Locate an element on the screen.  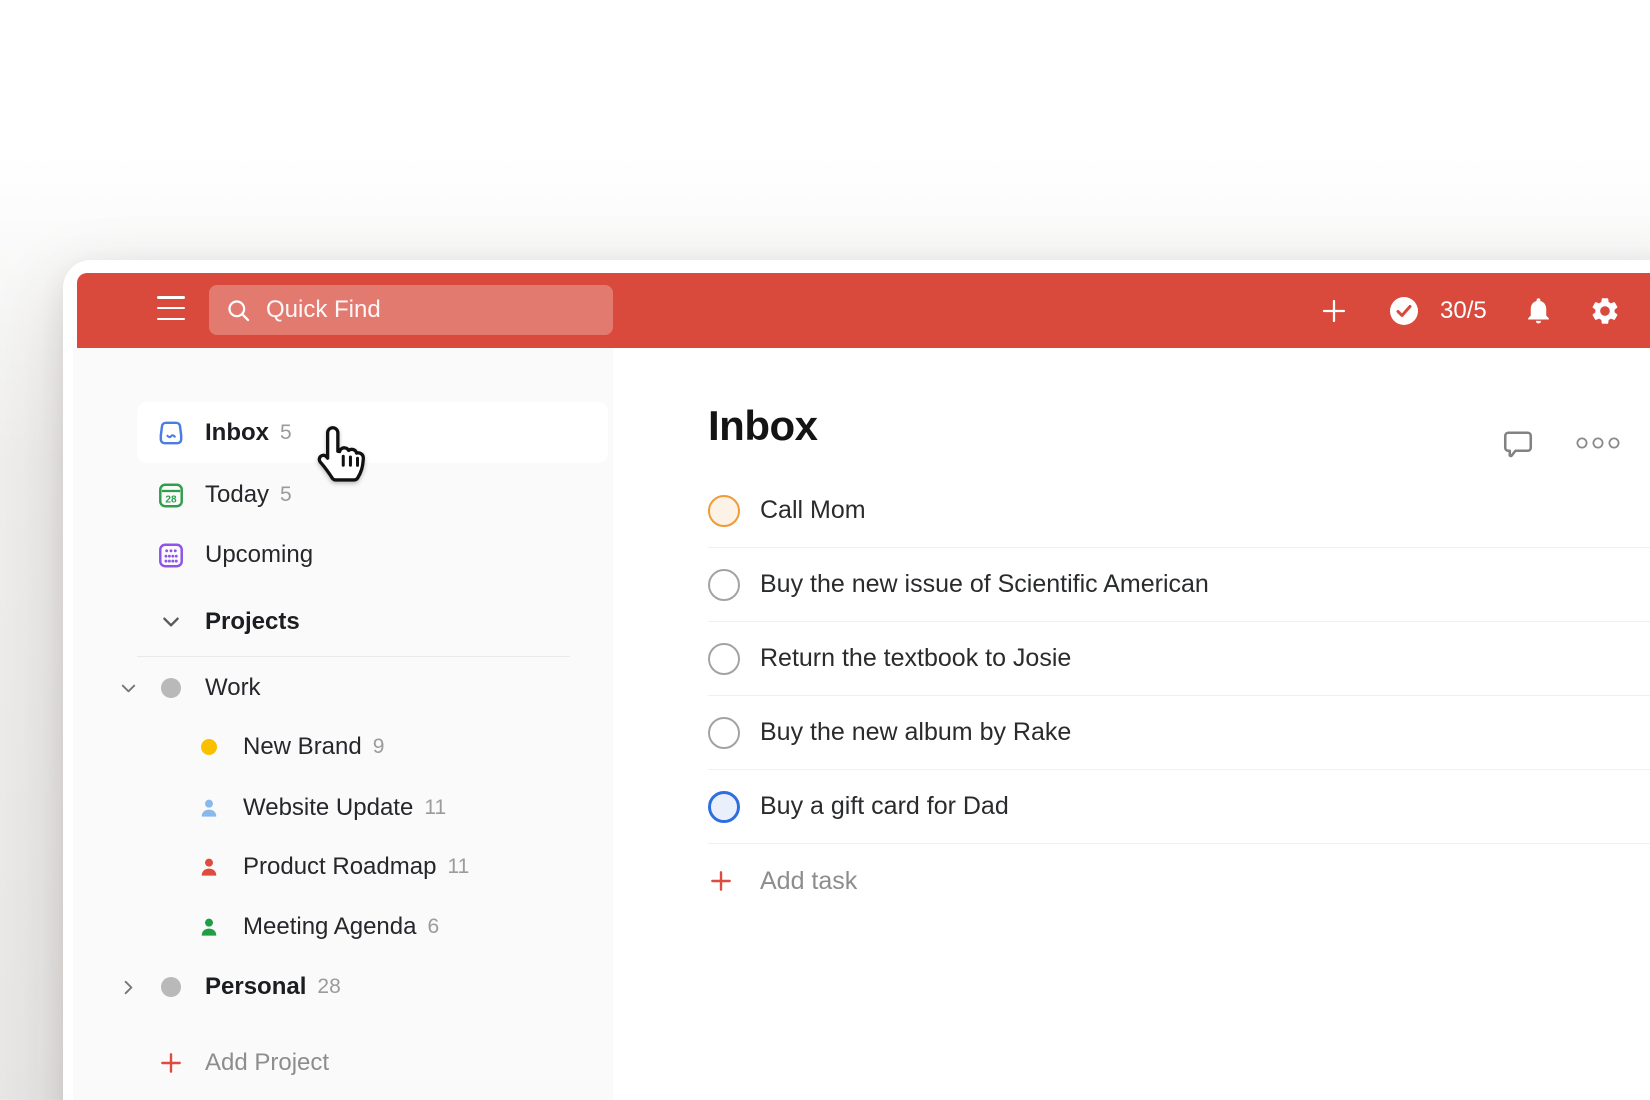
project-count: 9 is located at coordinates (378, 746).